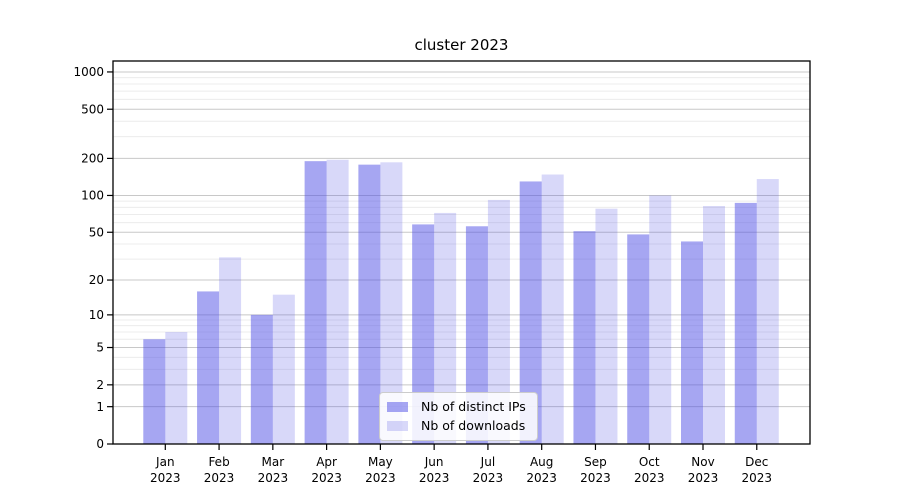 This screenshot has height=500, width=900. I want to click on y-tick-label: 5, so click(100, 348).